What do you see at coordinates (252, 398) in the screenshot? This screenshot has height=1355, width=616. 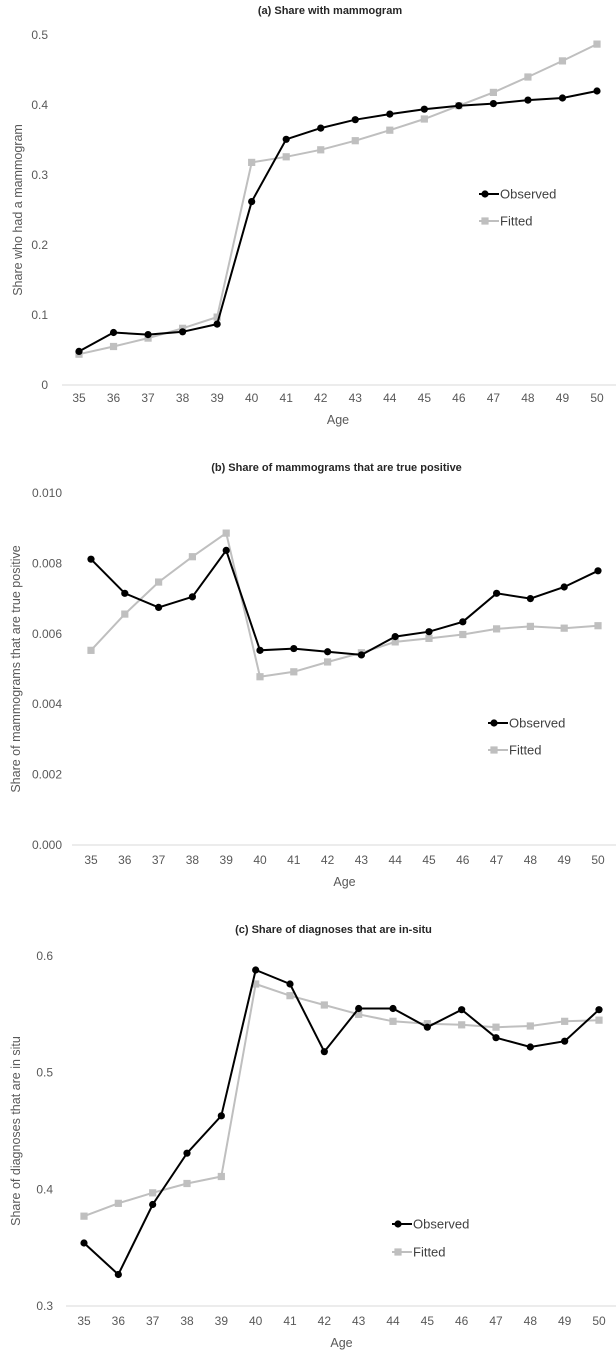 I see `x-tick-label: 40` at bounding box center [252, 398].